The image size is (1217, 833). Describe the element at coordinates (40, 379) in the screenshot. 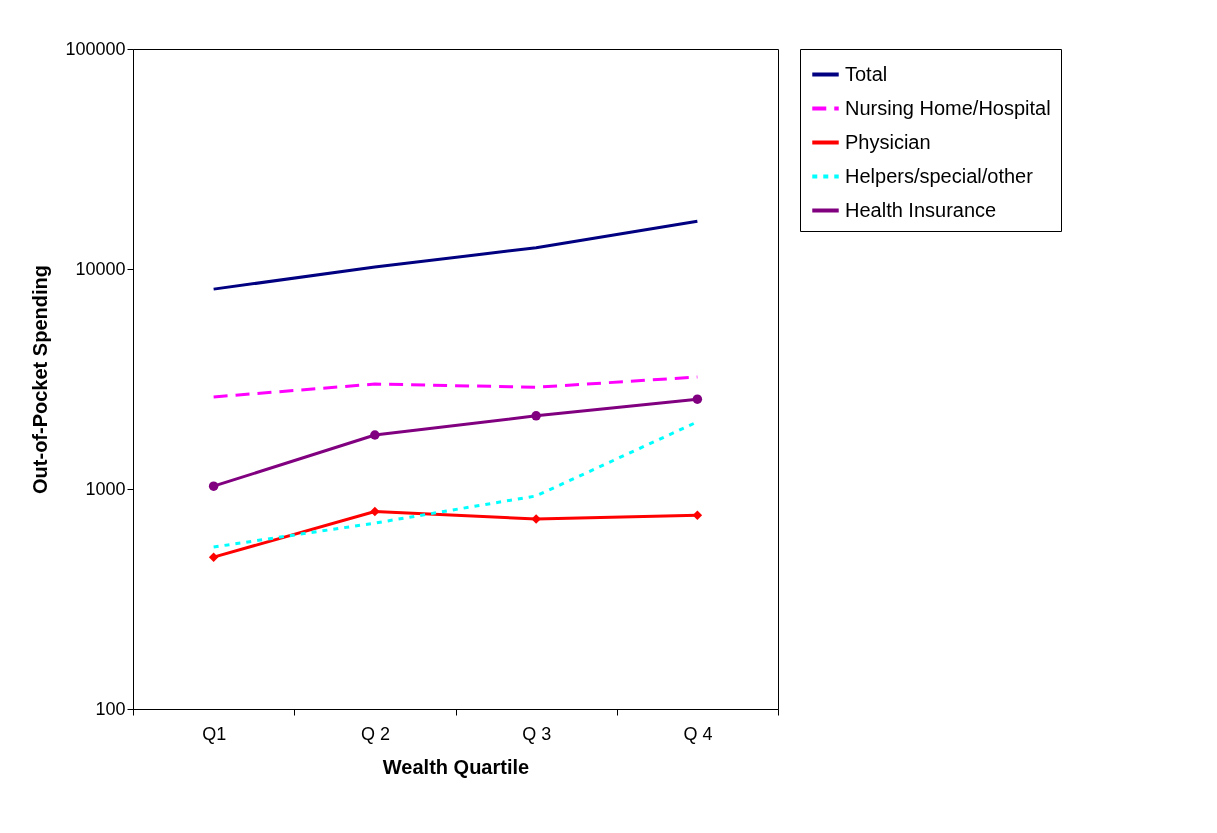

I see `y-axis-title: Out-of-Pocket Spending` at that location.